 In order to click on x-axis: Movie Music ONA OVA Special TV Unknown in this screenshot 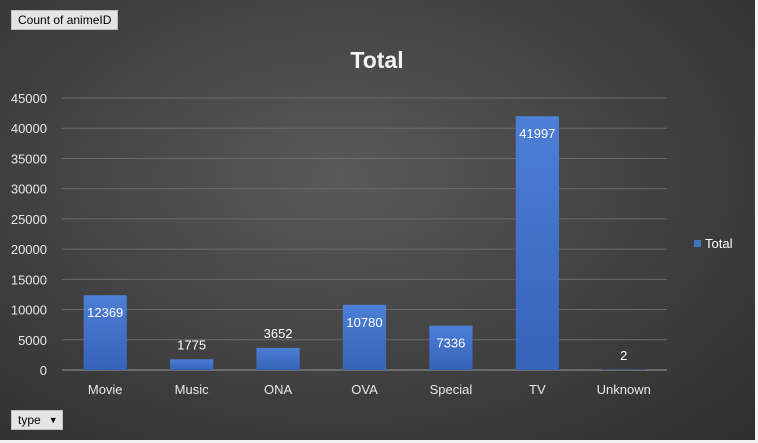, I will do `click(369, 389)`.